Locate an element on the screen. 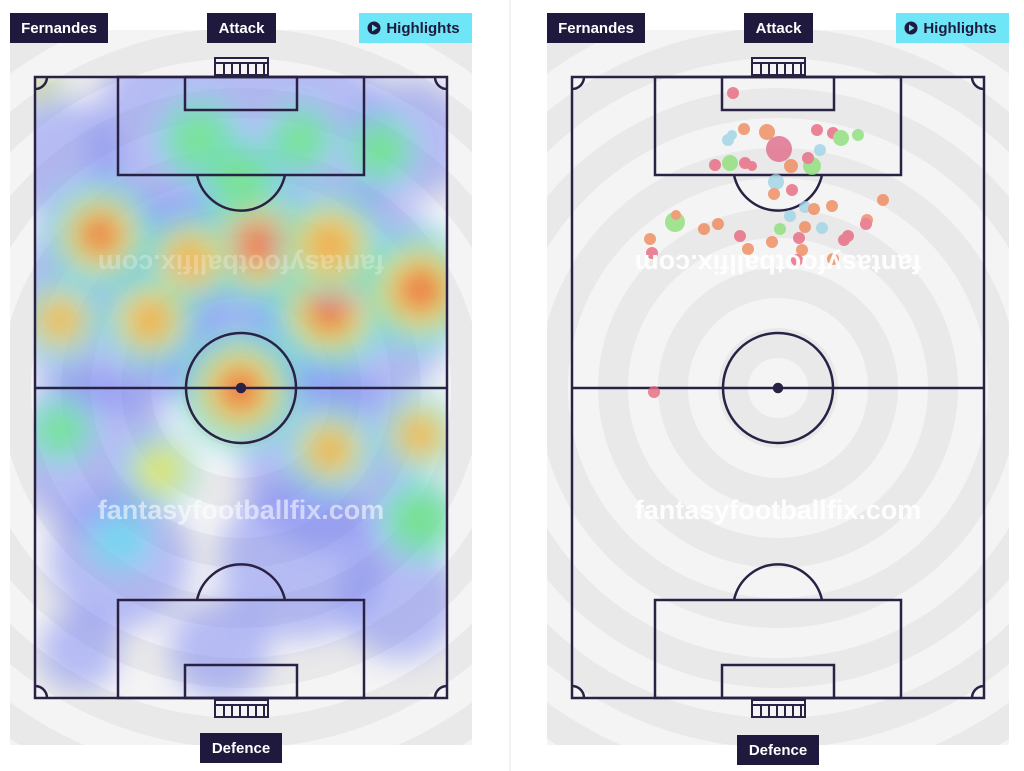  shot-map is located at coordinates (766, 242).